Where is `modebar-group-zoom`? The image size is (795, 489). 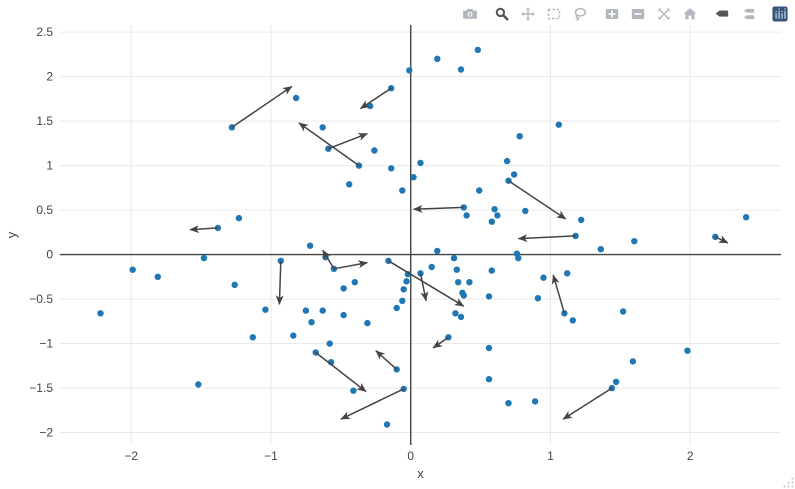
modebar-group-zoom is located at coordinates (650, 14).